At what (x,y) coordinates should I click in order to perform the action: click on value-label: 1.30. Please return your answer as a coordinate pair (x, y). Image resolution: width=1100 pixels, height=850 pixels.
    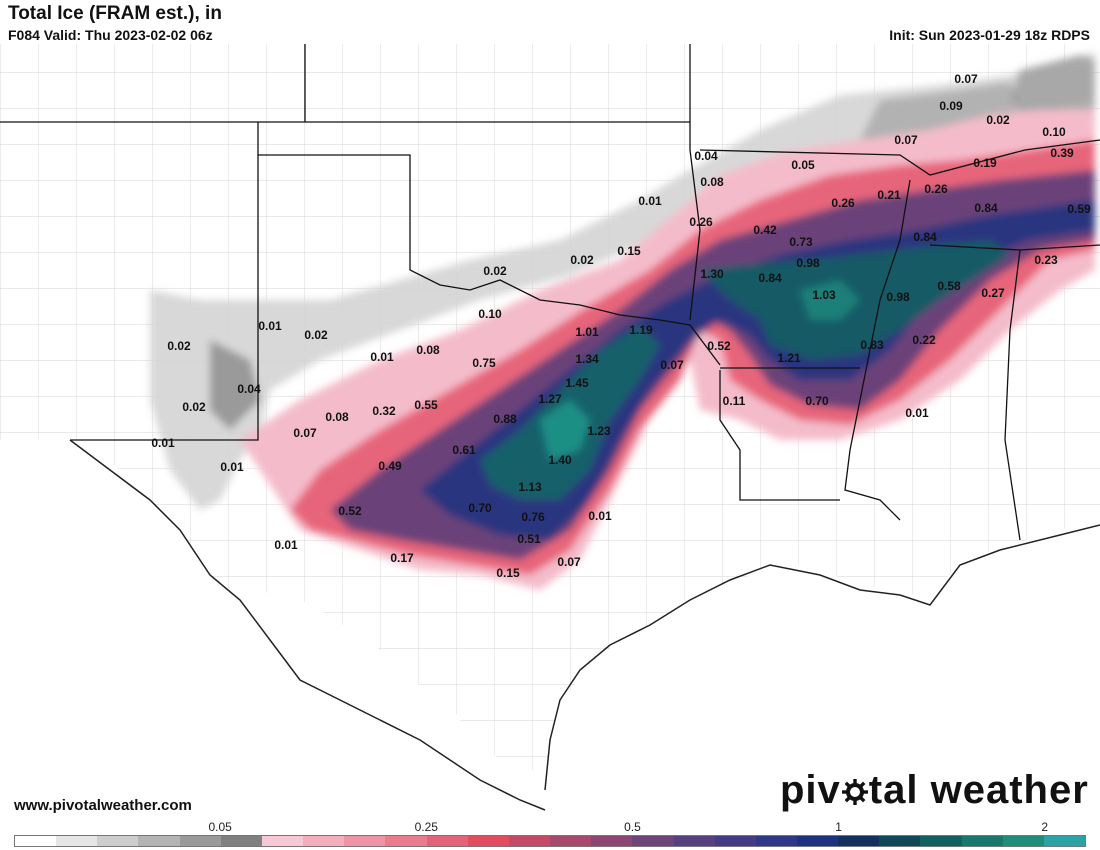
    Looking at the image, I should click on (712, 274).